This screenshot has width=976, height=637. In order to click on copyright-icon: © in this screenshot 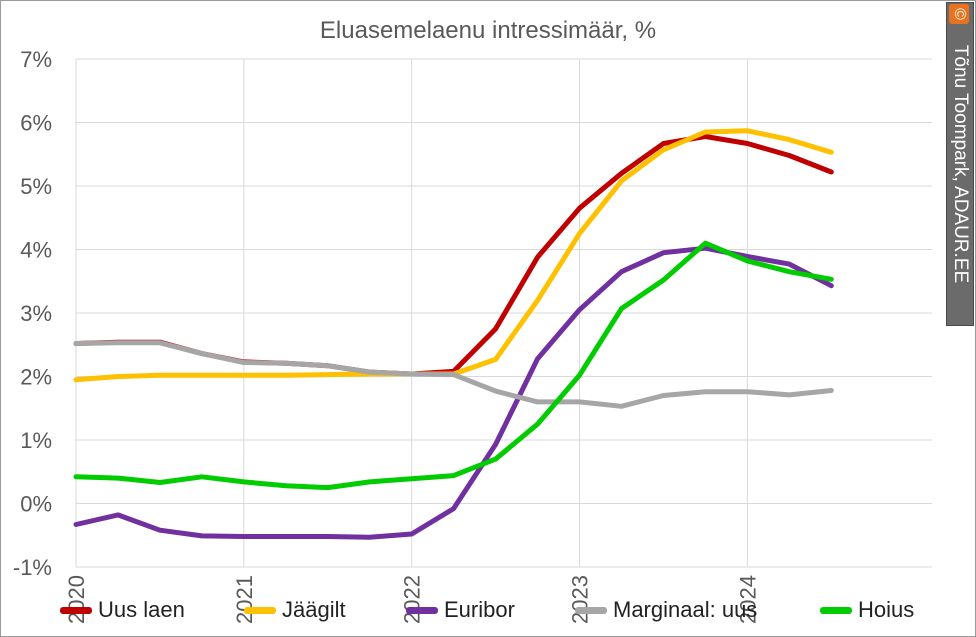, I will do `click(959, 14)`.